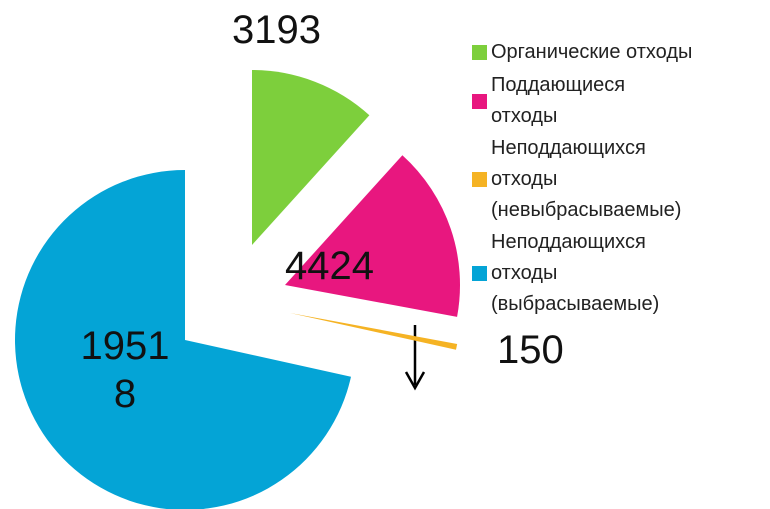 The width and height of the screenshot is (770, 509). I want to click on data-label: 3193, so click(276, 30).